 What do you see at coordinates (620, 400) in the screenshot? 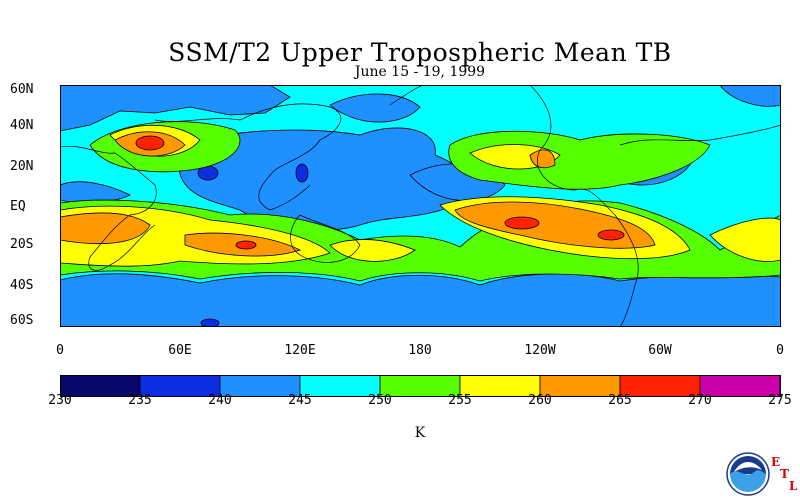
I see `colorbar-tick-265: 265` at bounding box center [620, 400].